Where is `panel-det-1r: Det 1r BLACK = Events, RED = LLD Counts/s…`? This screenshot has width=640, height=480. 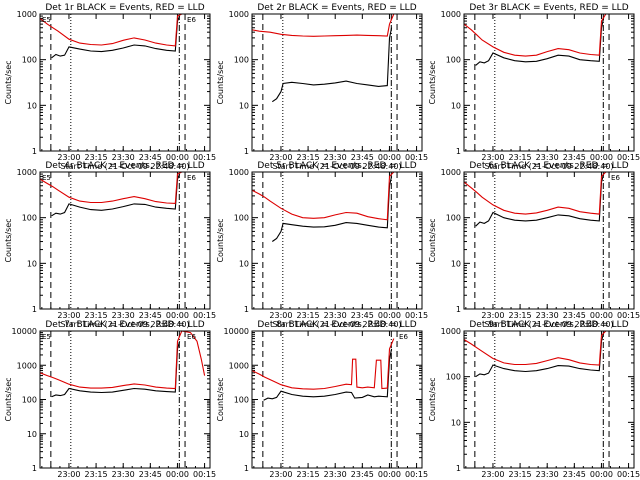 panel-det-1r: Det 1r BLACK = Events, RED = LLD Counts/s… is located at coordinates (110, 87).